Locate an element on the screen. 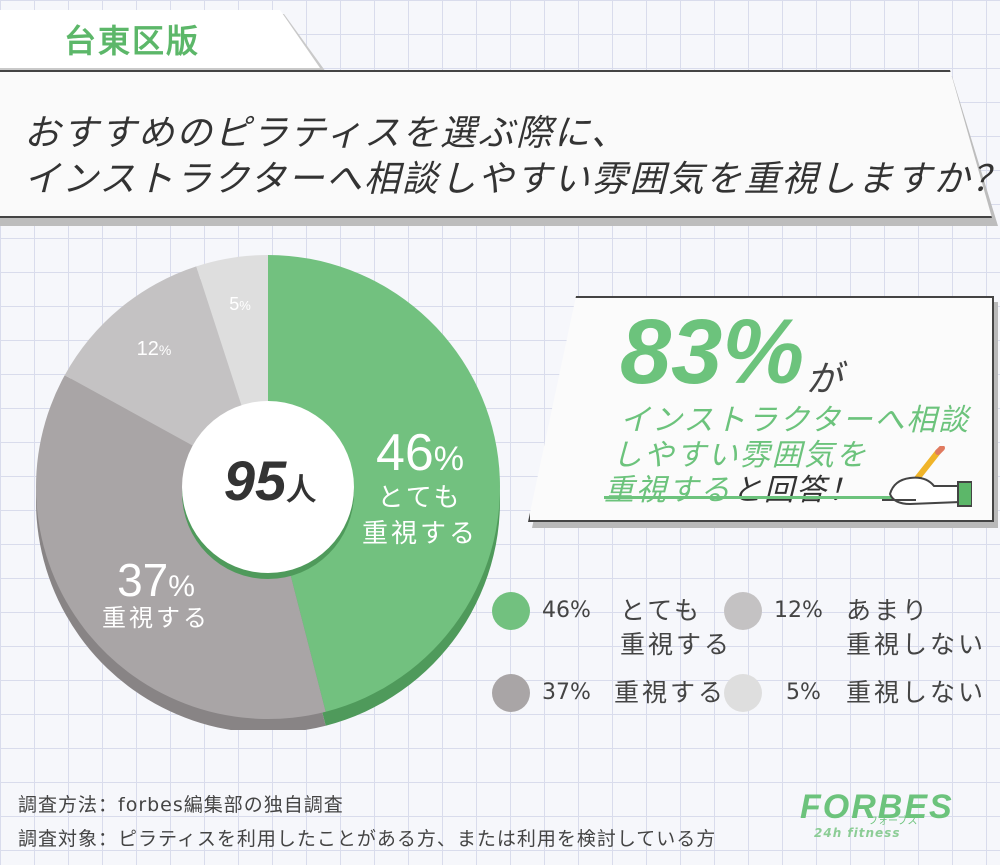  legend-pct-5: 5% is located at coordinates (803, 692).